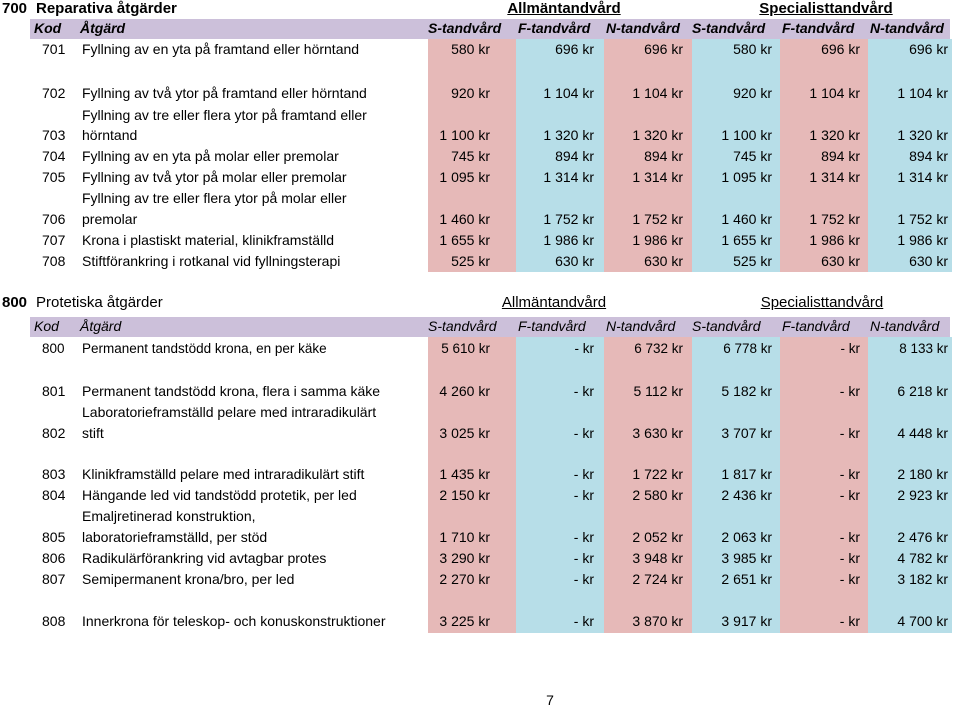 The width and height of the screenshot is (960, 708). I want to click on col-s-general: S-tandvård, so click(465, 28).